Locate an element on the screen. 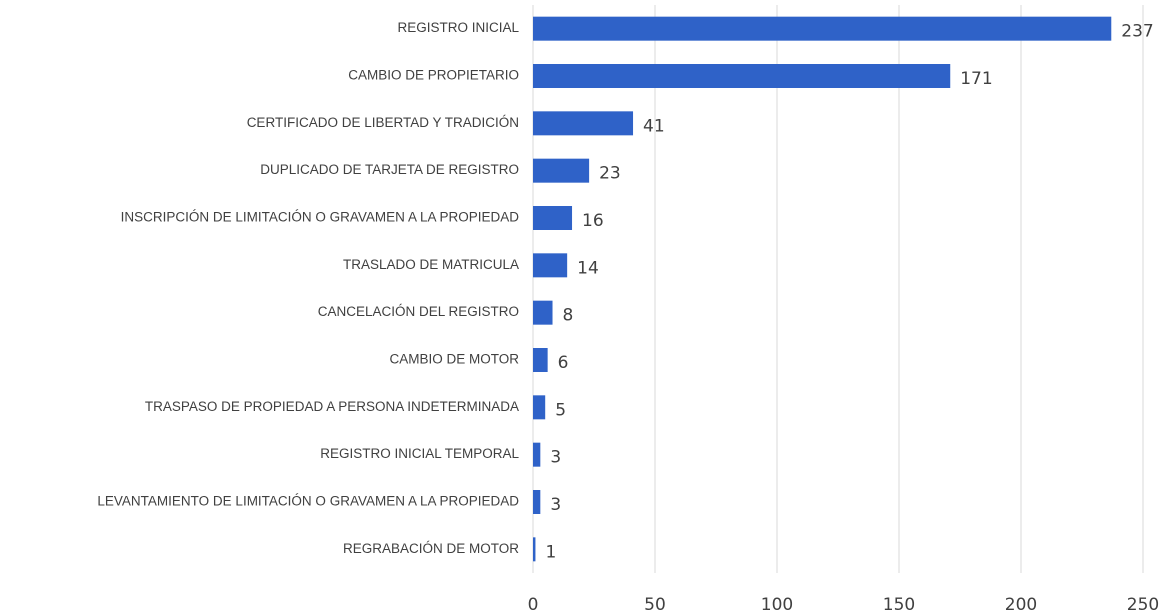 This screenshot has width=1169, height=616. x-tick-label: 50 is located at coordinates (655, 605).